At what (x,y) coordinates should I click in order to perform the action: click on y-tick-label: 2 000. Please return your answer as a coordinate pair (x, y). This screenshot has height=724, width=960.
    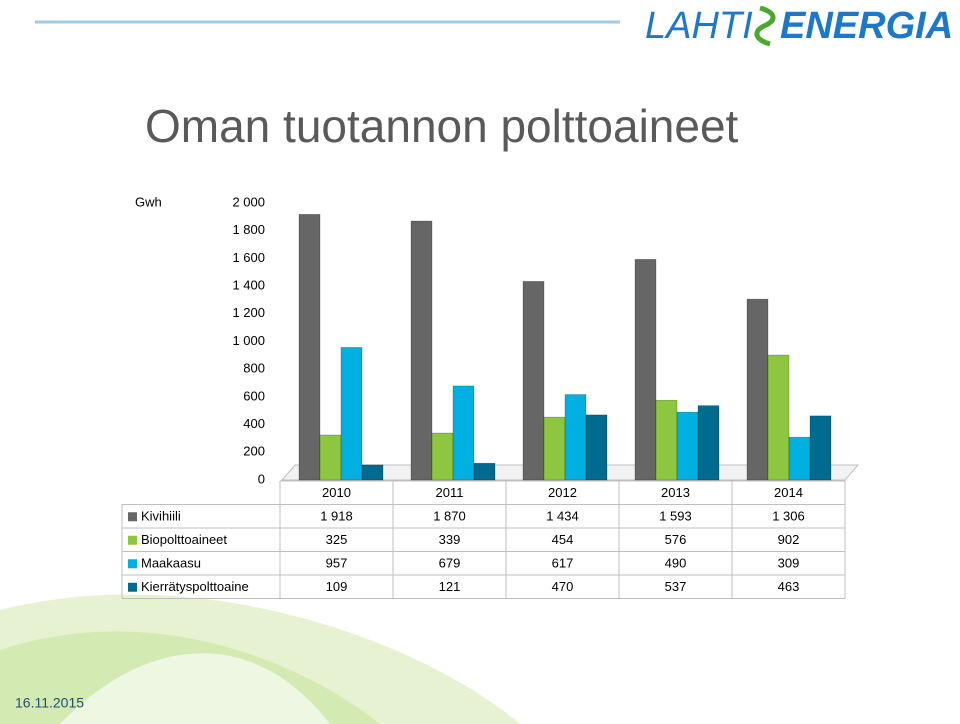
    Looking at the image, I should click on (248, 201).